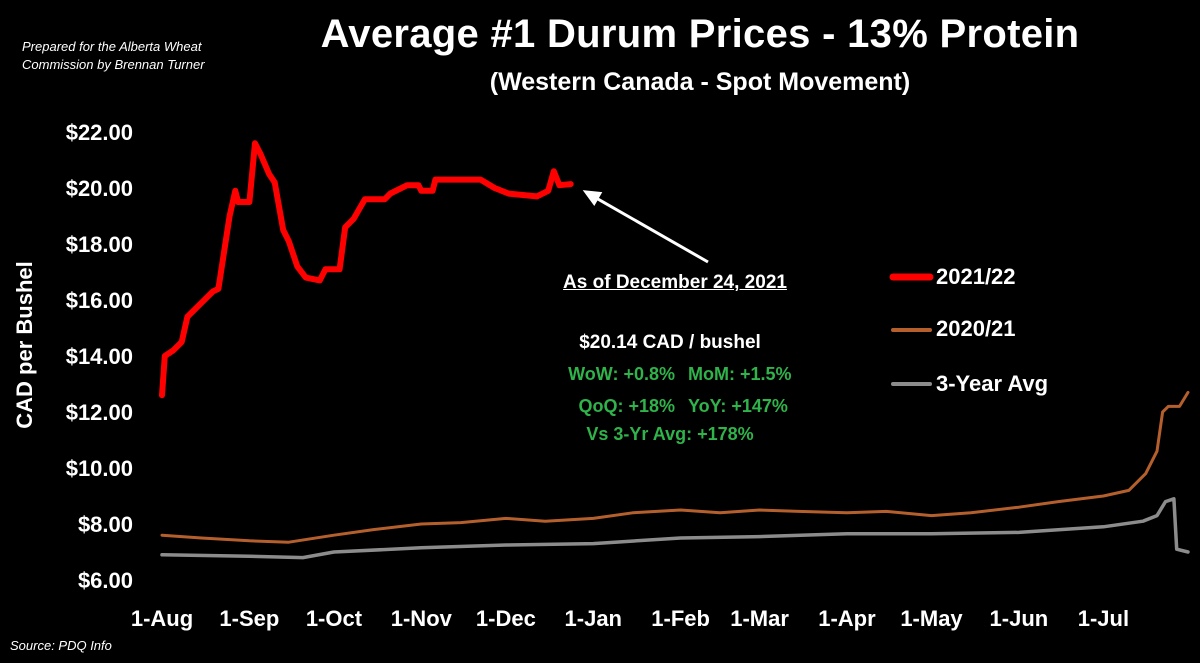 This screenshot has width=1200, height=663. I want to click on vs-3yr-change: Vs 3-Yr Avg: +178%, so click(670, 434).